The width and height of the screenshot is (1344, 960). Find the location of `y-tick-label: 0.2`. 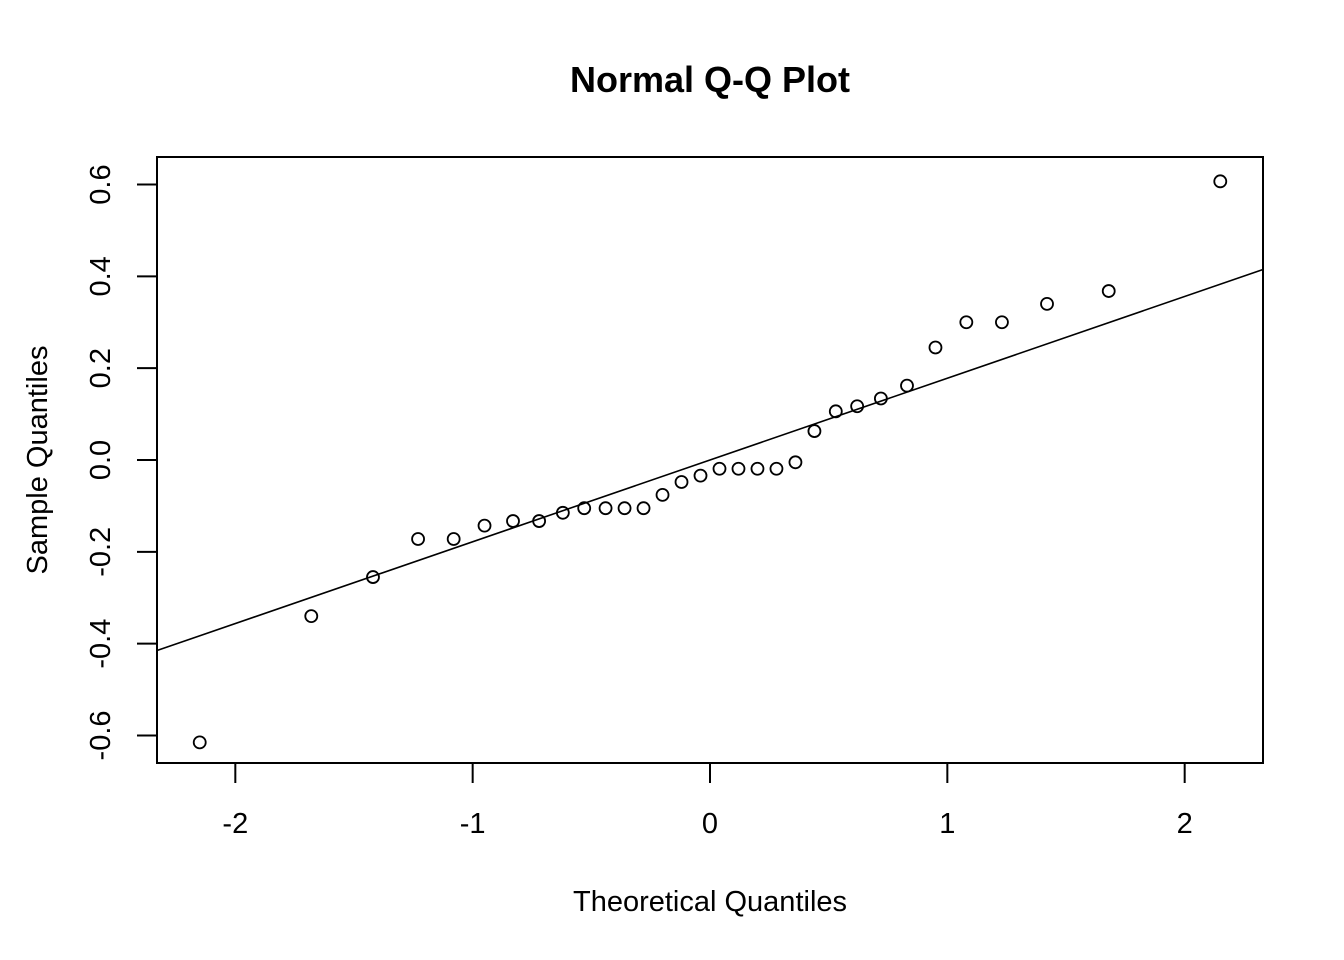

y-tick-label: 0.2 is located at coordinates (101, 368).